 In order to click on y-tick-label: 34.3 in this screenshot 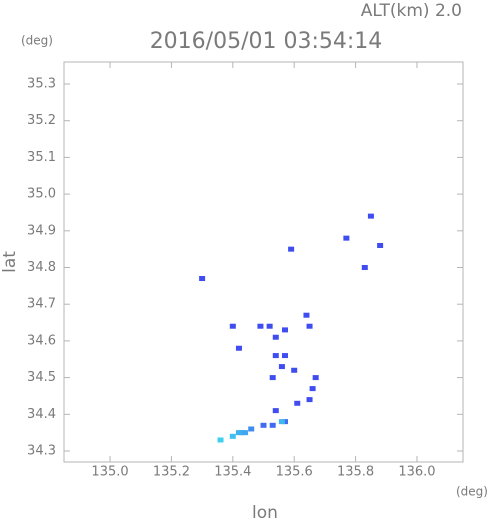, I will do `click(41, 450)`.